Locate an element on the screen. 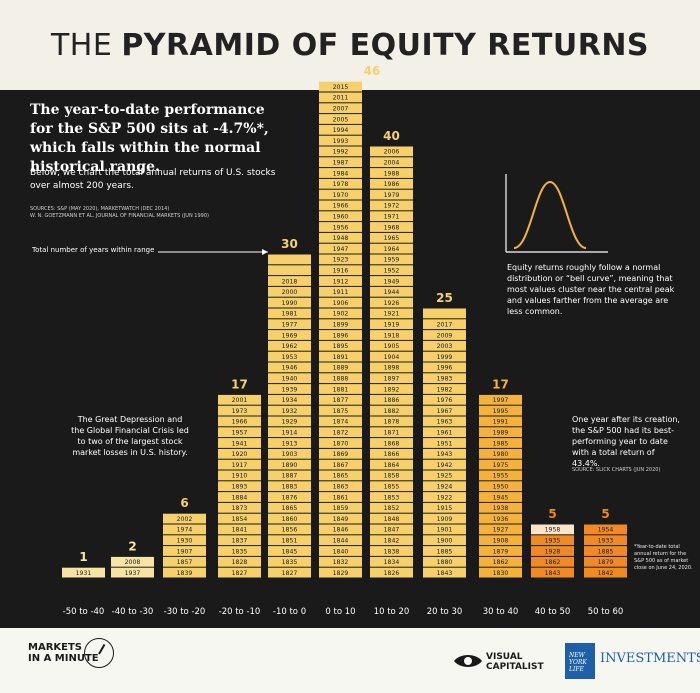  year-label: 2018 is located at coordinates (290, 281).